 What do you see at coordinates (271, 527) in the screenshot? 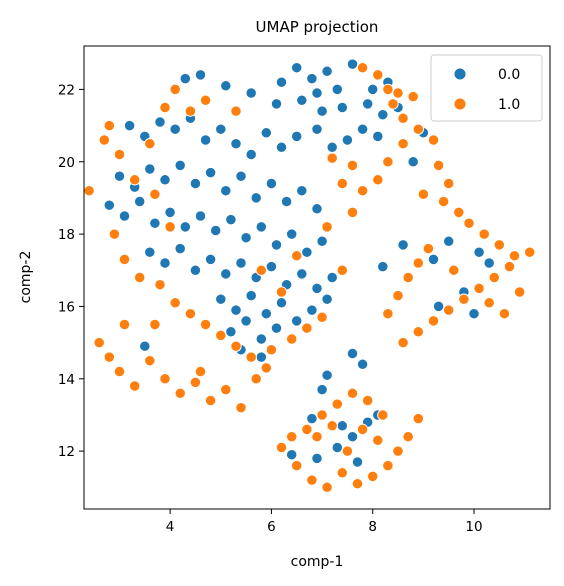
I see `x-tick-label: 6` at bounding box center [271, 527].